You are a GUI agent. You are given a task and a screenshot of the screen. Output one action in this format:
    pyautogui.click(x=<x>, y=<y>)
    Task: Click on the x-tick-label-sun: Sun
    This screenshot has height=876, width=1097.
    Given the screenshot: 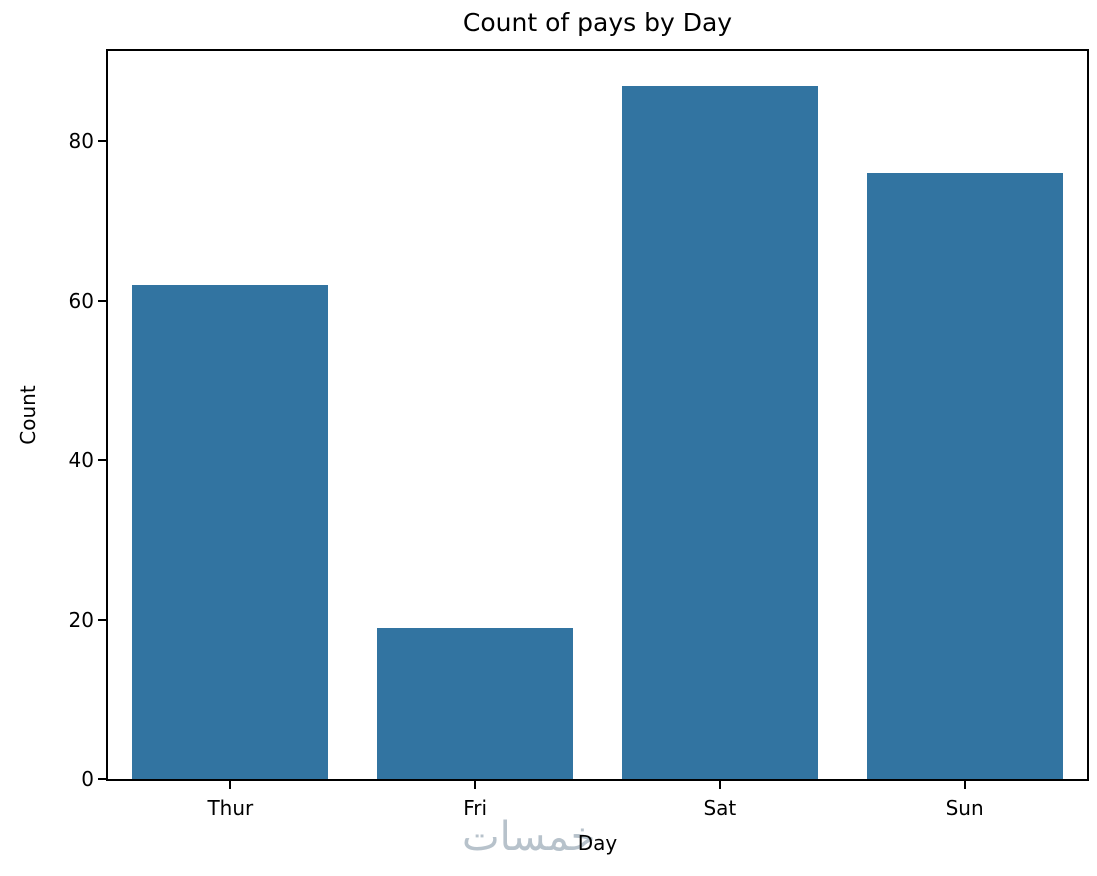 What is the action you would take?
    pyautogui.click(x=964, y=808)
    